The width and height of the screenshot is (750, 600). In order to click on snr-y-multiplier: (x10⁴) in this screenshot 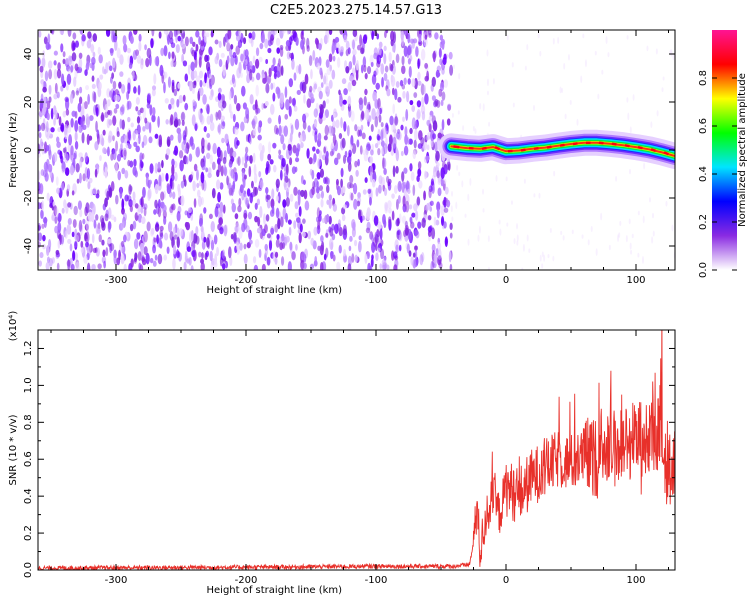, I will do `click(13, 326)`.